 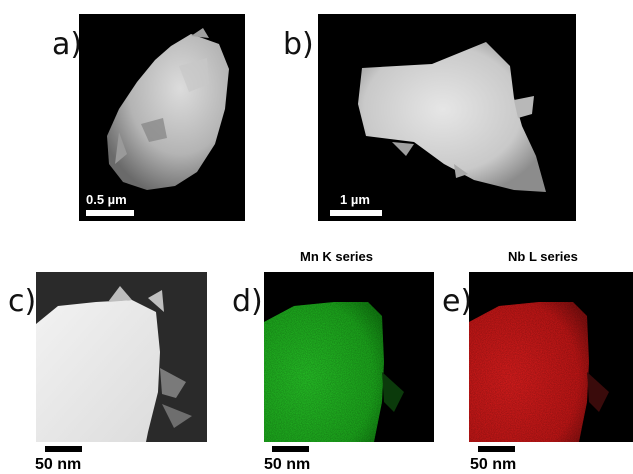 What do you see at coordinates (493, 464) in the screenshot?
I see `scalebar-label-e: 50 nm` at bounding box center [493, 464].